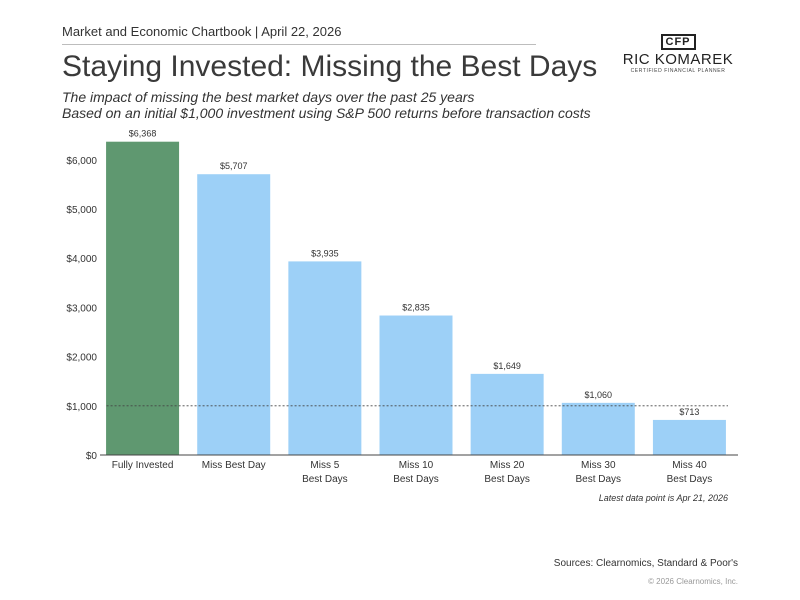 Image resolution: width=800 pixels, height=600 pixels. Describe the element at coordinates (416, 308) in the screenshot. I see `bar-data-label: $2,835` at that location.